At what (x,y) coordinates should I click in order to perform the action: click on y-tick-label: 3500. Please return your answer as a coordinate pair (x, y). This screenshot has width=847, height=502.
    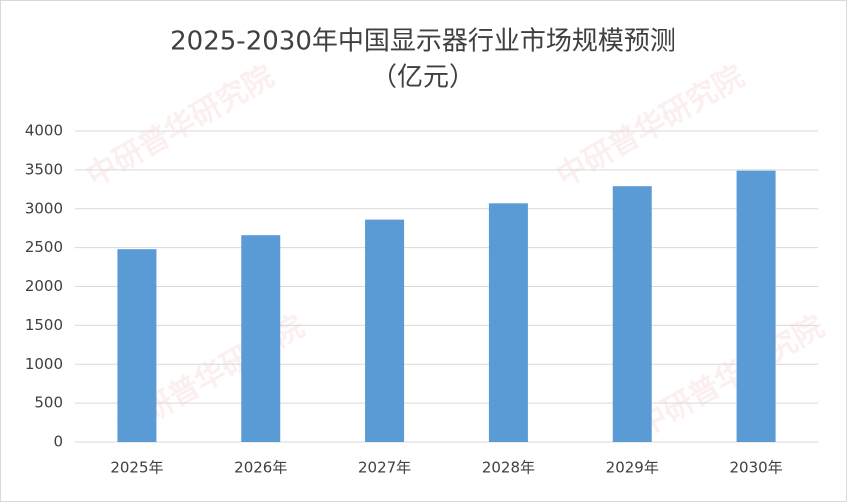
    Looking at the image, I should click on (44, 169).